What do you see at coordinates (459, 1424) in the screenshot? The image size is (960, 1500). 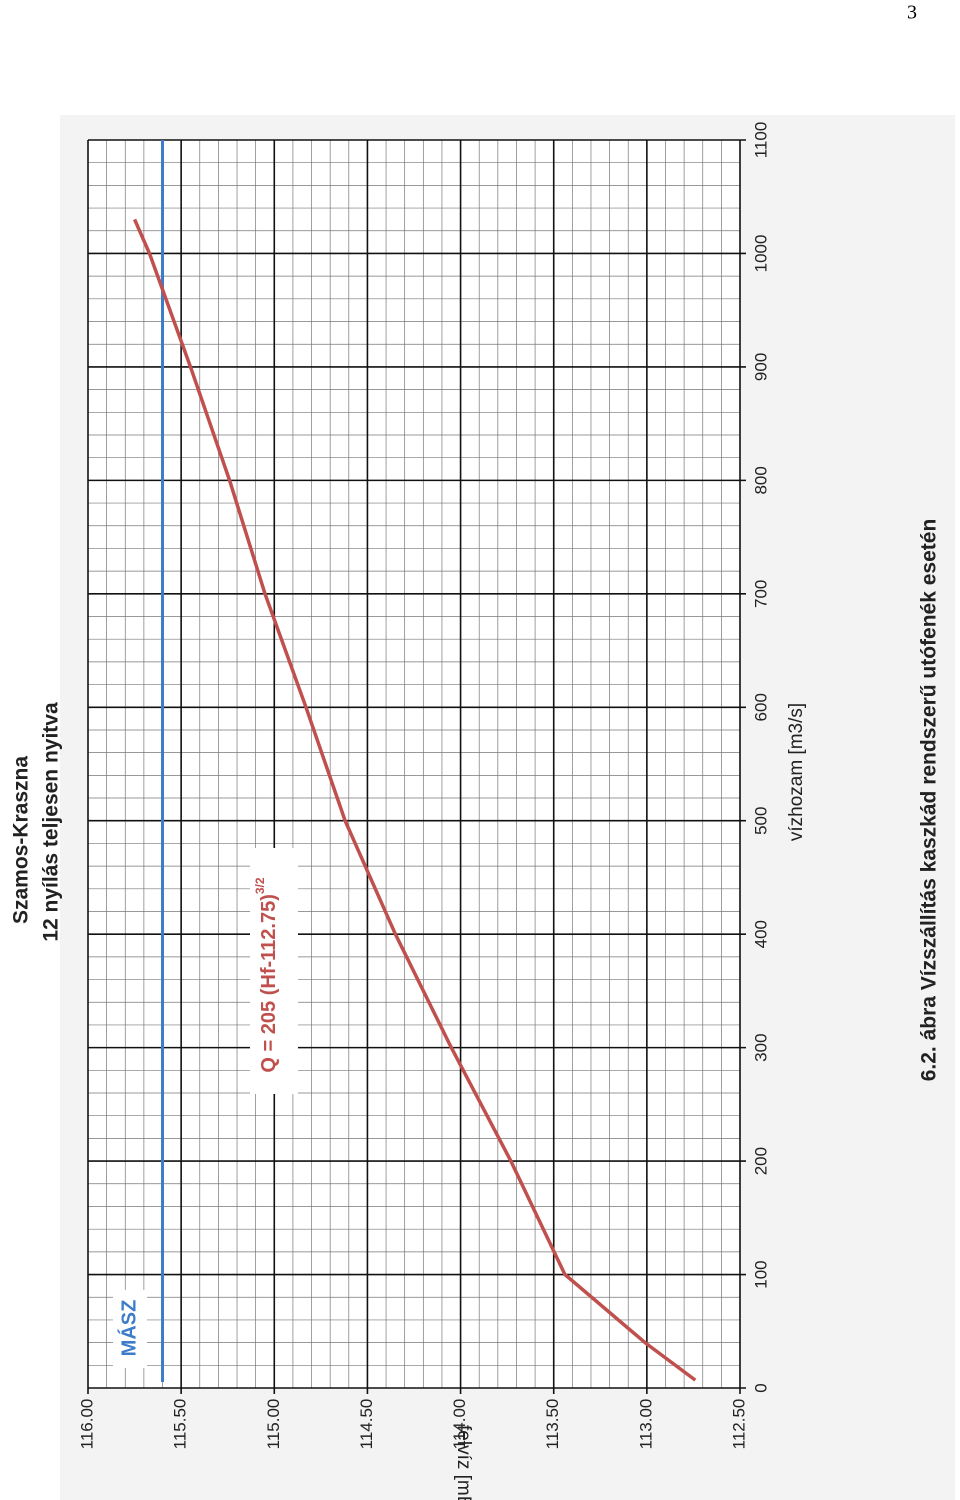 I see `y-tick-label: 114.00` at bounding box center [459, 1424].